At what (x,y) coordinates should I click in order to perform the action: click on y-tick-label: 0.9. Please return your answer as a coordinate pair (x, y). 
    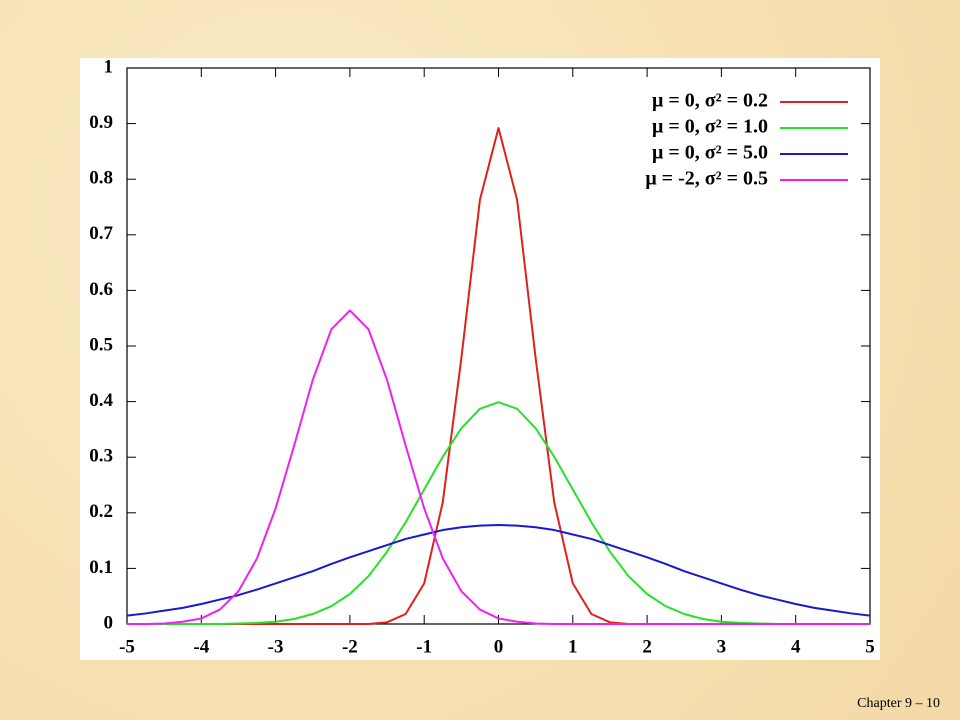
    Looking at the image, I should click on (101, 122).